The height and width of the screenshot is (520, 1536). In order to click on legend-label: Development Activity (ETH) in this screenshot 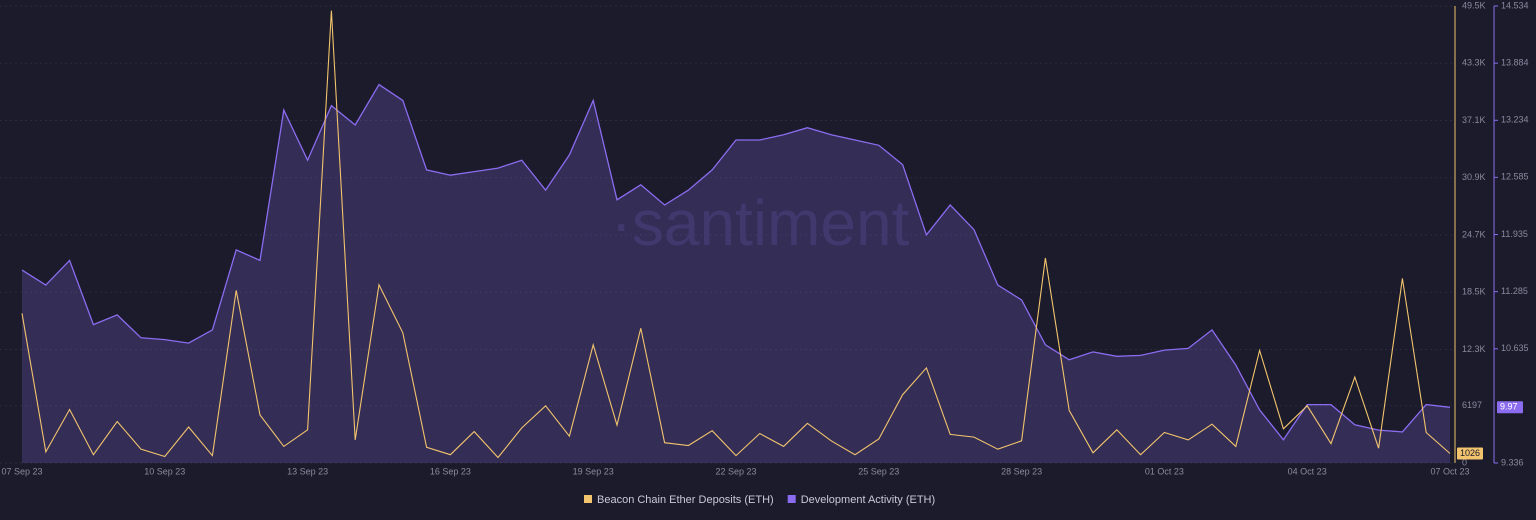, I will do `click(868, 500)`.